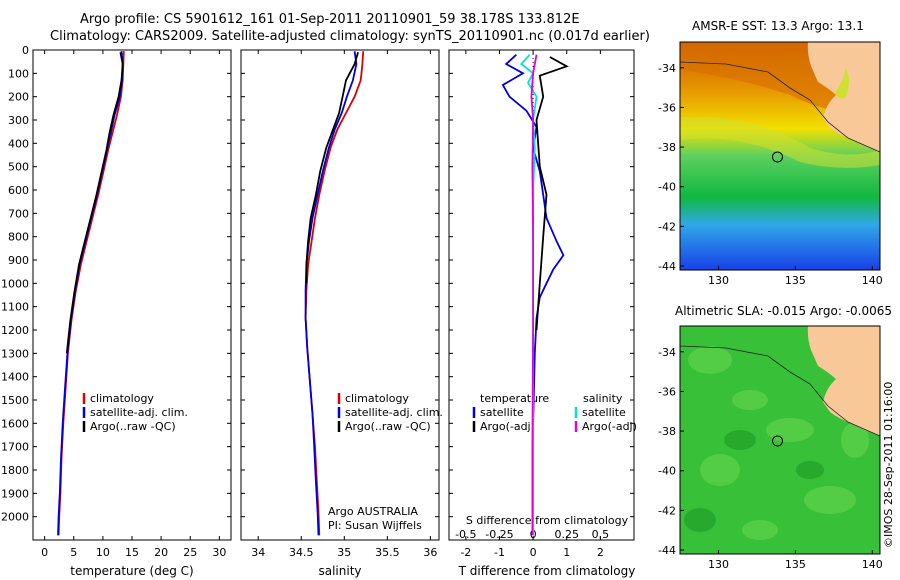 This screenshot has height=580, width=900. What do you see at coordinates (601, 534) in the screenshot?
I see `x2-tick-label: 0.5` at bounding box center [601, 534].